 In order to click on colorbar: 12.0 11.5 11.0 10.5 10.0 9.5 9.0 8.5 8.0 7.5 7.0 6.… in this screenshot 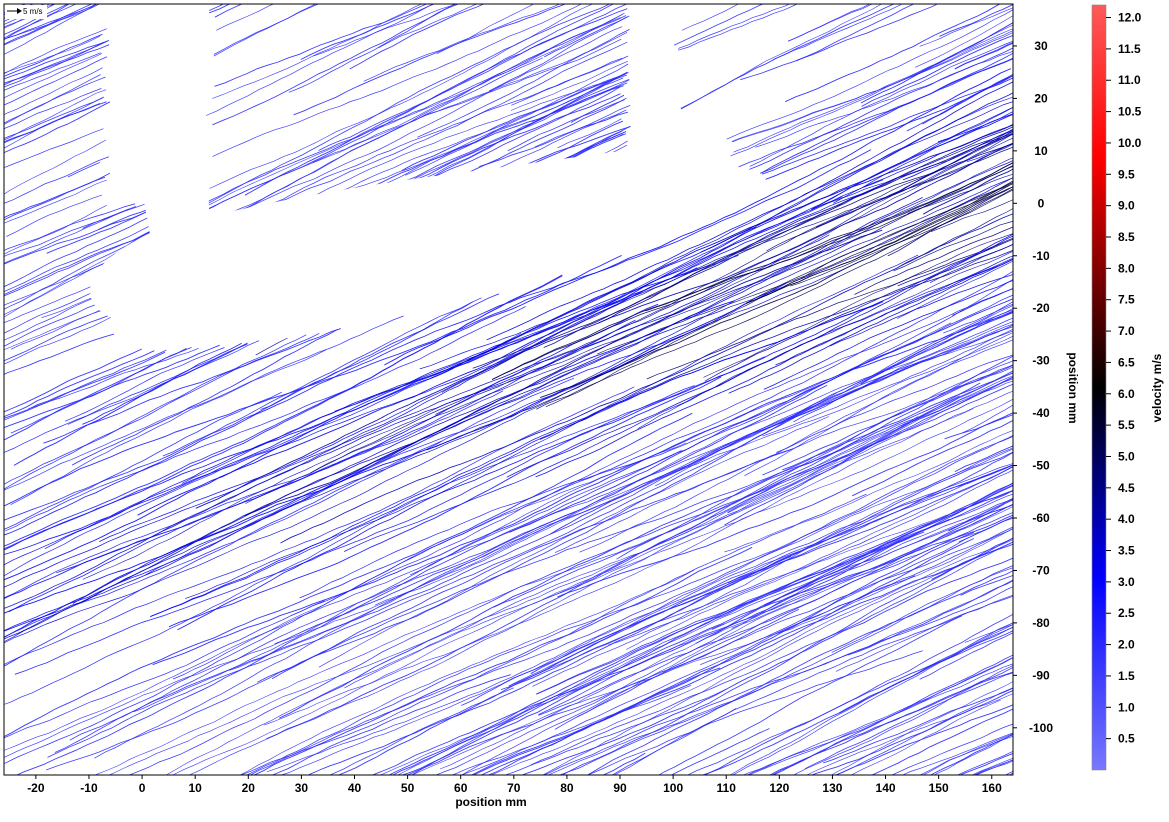, I will do `click(1127, 387)`.